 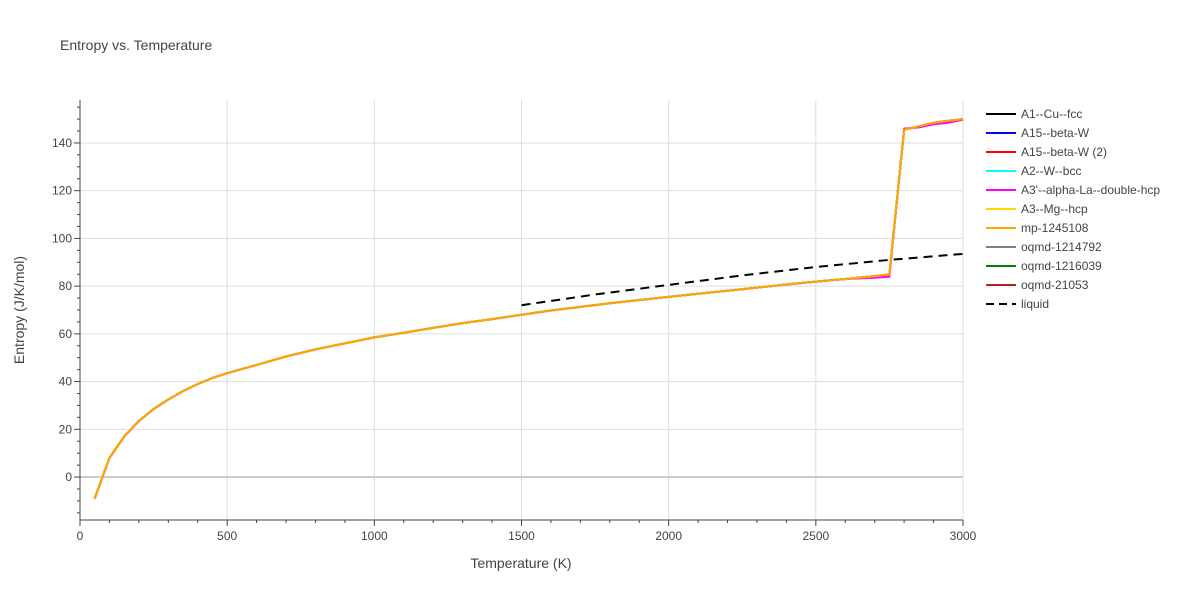 What do you see at coordinates (1055, 228) in the screenshot?
I see `legend-label: mp-1245108` at bounding box center [1055, 228].